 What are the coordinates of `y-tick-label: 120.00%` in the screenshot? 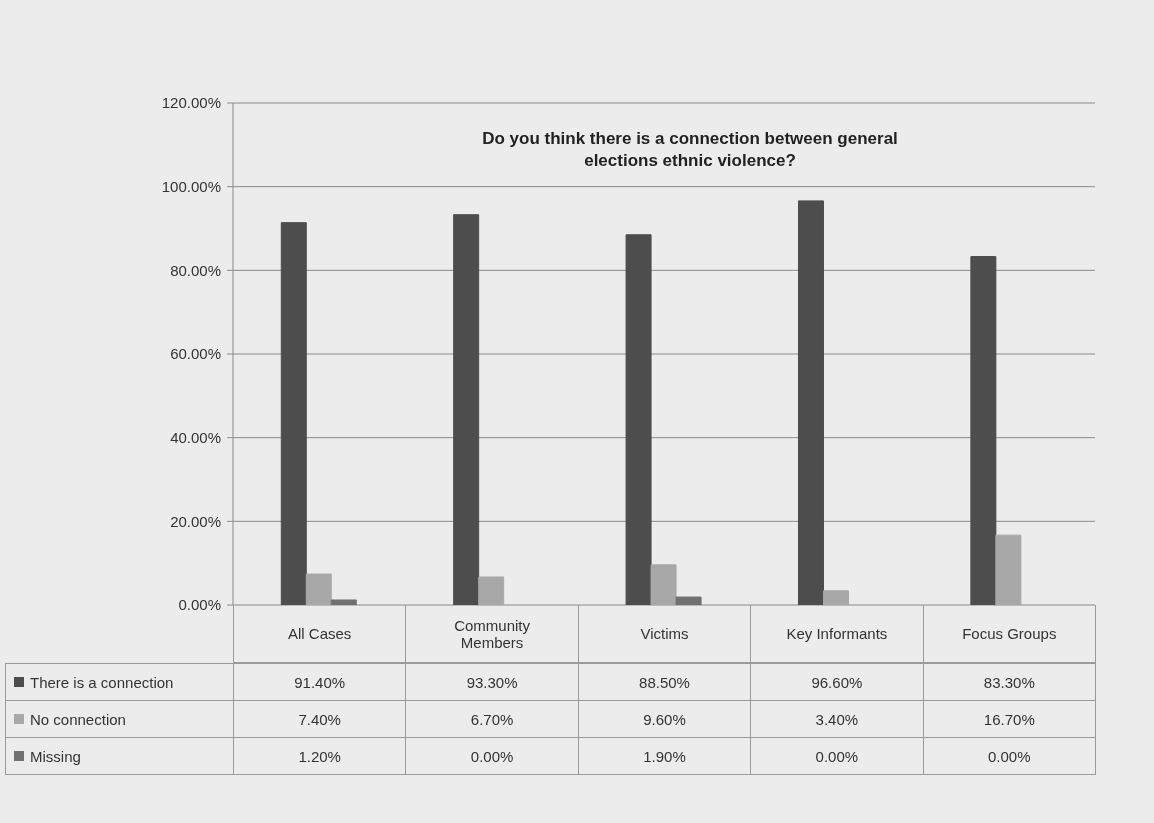 It's located at (191, 103).